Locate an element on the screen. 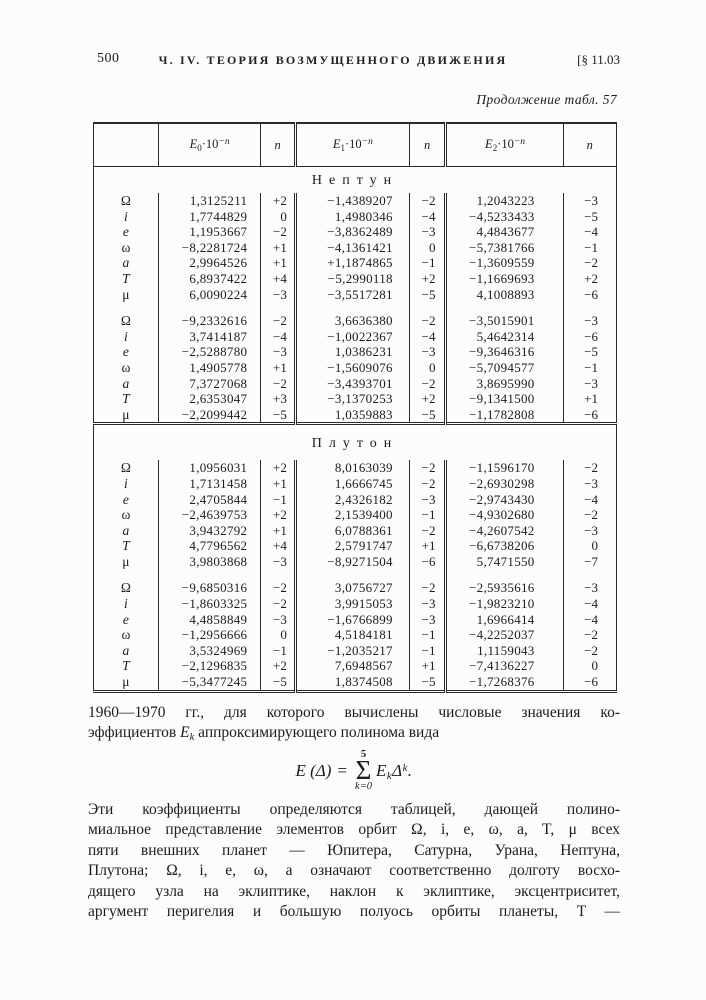 The height and width of the screenshot is (1000, 706). table-row: i 1,7131458 +1 1,6666745 −2 −2,6930298 −3 is located at coordinates (355, 483).